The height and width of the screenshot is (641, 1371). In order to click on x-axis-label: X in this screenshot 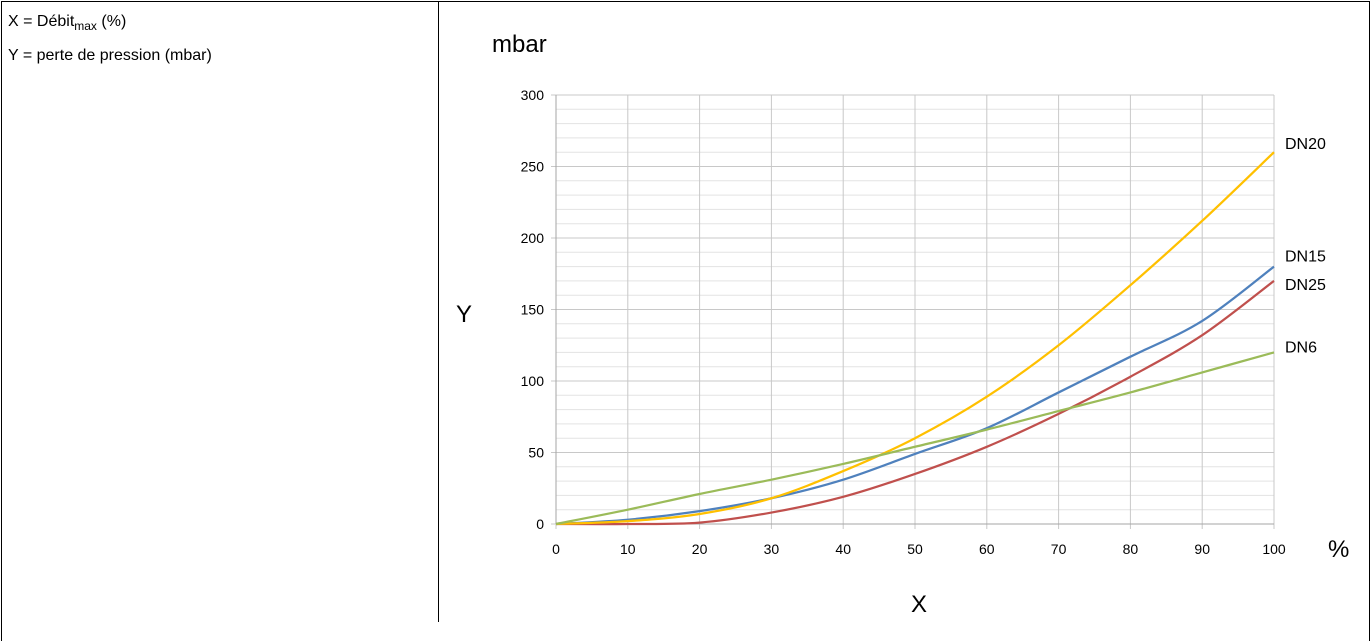, I will do `click(919, 604)`.